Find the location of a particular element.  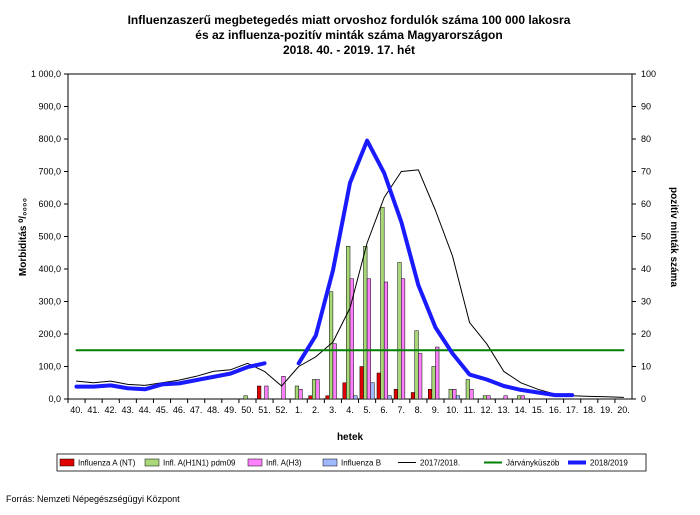

x-tick-label: 44. is located at coordinates (145, 410).